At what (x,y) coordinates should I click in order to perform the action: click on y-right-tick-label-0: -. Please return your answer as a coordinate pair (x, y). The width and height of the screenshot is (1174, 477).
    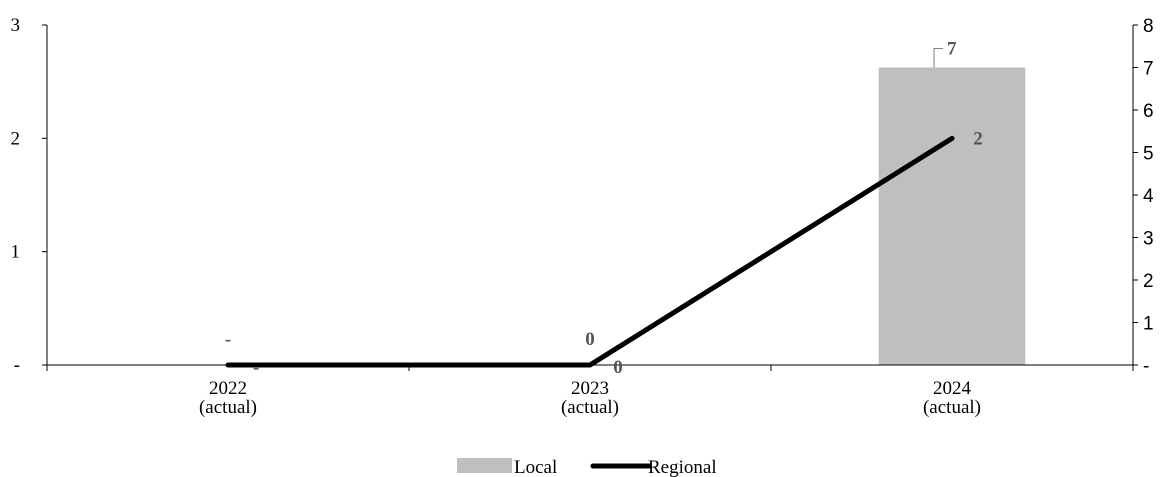
    Looking at the image, I should click on (1146, 366).